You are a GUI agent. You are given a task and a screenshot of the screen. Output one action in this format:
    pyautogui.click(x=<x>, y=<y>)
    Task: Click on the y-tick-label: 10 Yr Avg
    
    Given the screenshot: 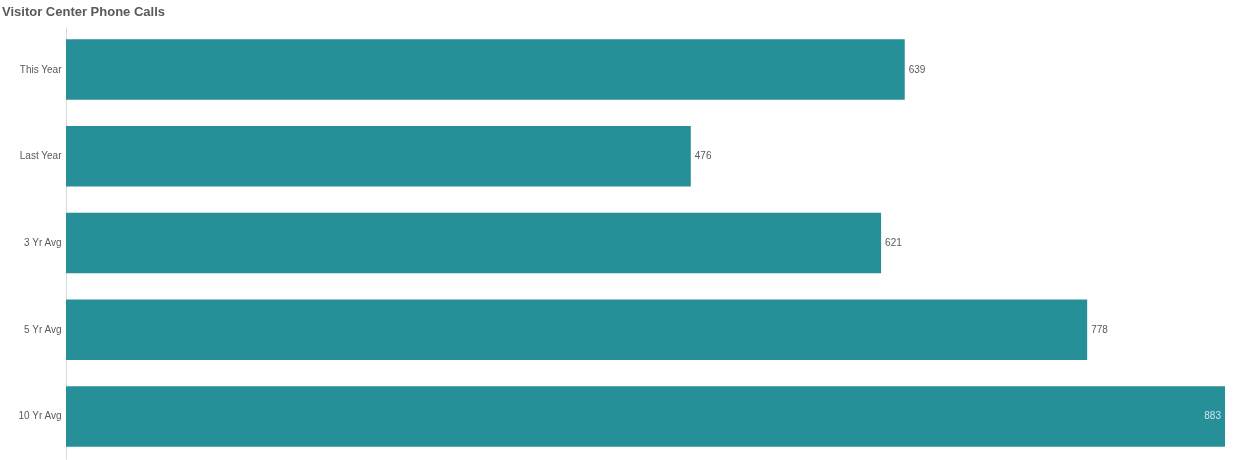 What is the action you would take?
    pyautogui.click(x=40, y=416)
    